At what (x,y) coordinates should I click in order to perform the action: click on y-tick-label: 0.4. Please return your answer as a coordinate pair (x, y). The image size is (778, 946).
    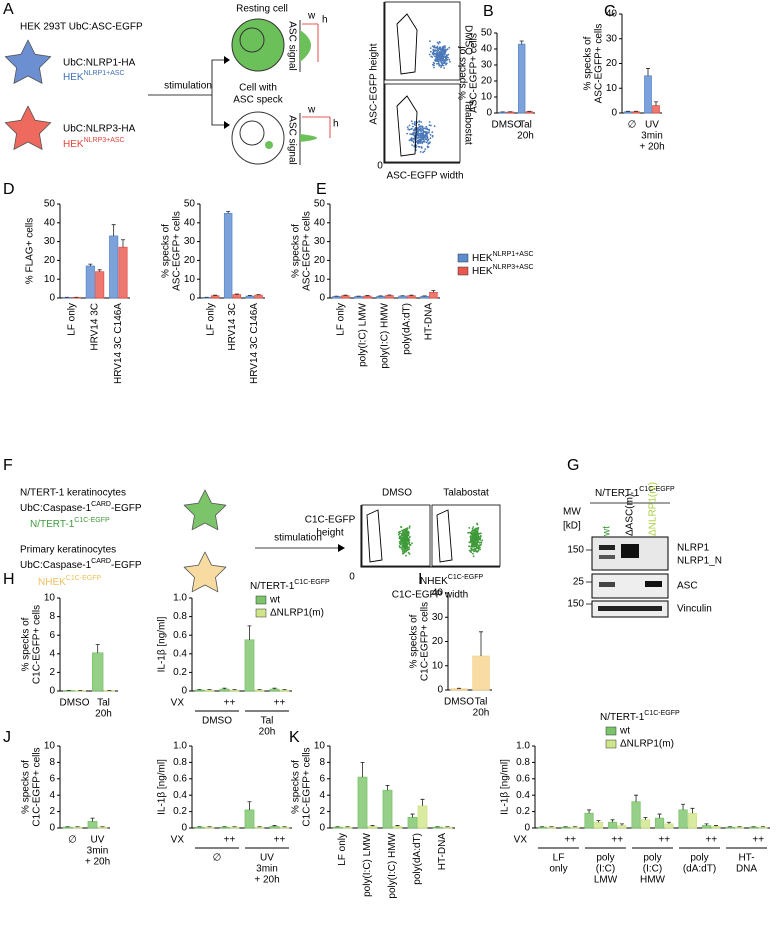
    Looking at the image, I should click on (180, 795).